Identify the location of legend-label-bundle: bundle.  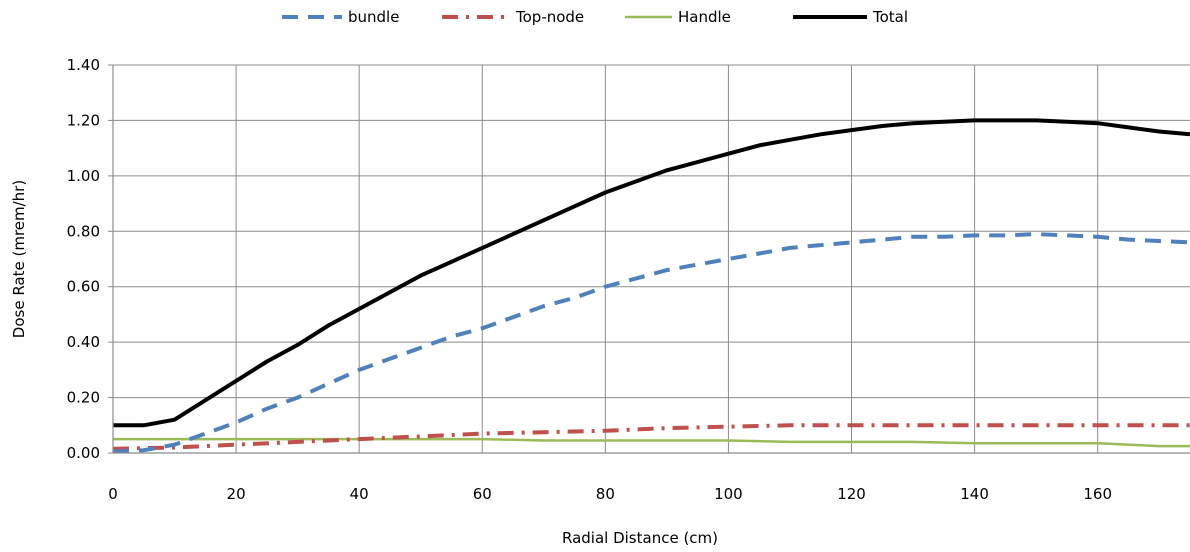
(373, 17).